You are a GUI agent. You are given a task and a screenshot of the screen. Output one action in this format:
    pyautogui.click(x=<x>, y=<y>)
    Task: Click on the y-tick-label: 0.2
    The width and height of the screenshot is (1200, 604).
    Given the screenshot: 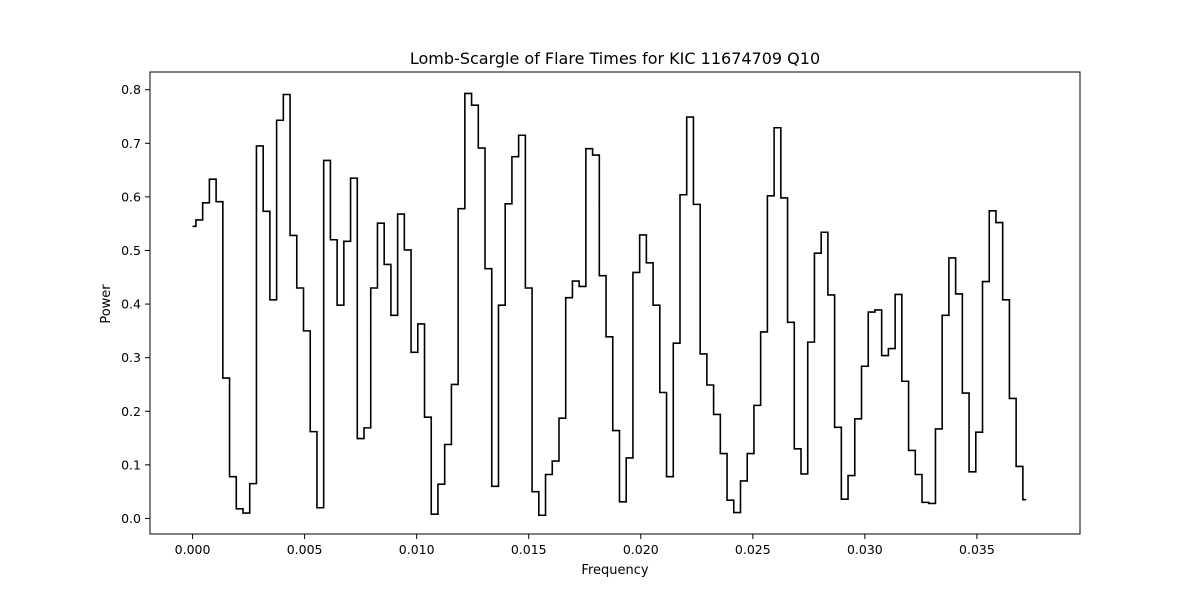 What is the action you would take?
    pyautogui.click(x=131, y=411)
    